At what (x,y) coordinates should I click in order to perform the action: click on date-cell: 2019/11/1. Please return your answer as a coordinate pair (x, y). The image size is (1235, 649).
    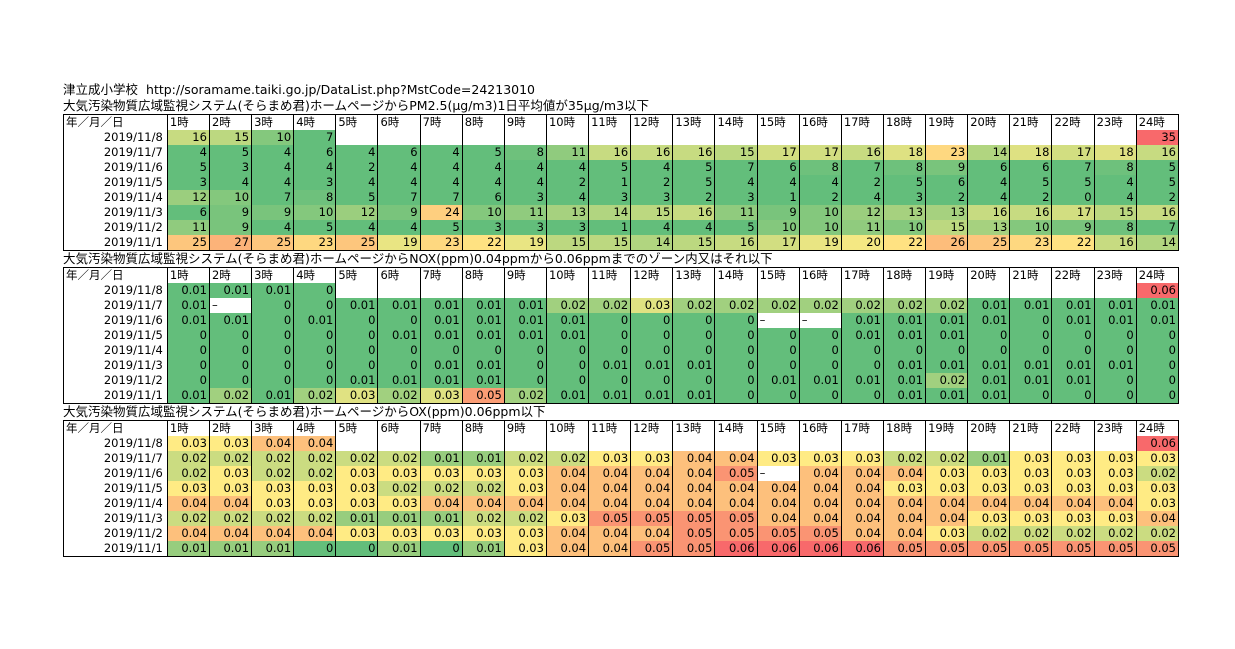
    Looking at the image, I should click on (115, 243).